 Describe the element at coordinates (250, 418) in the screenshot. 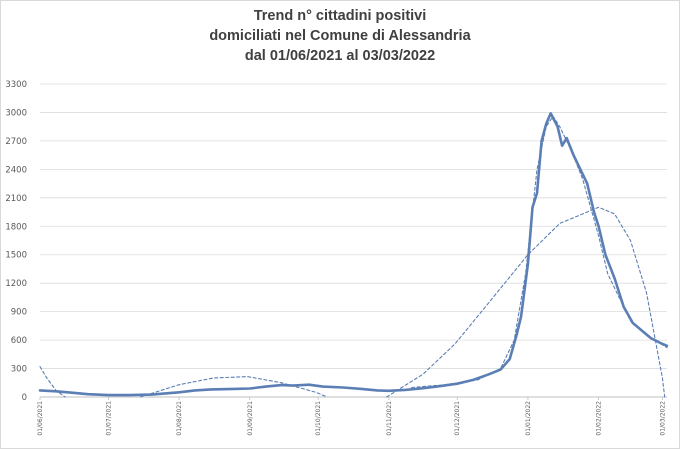

I see `x-tick-label: 01/09/2021` at that location.